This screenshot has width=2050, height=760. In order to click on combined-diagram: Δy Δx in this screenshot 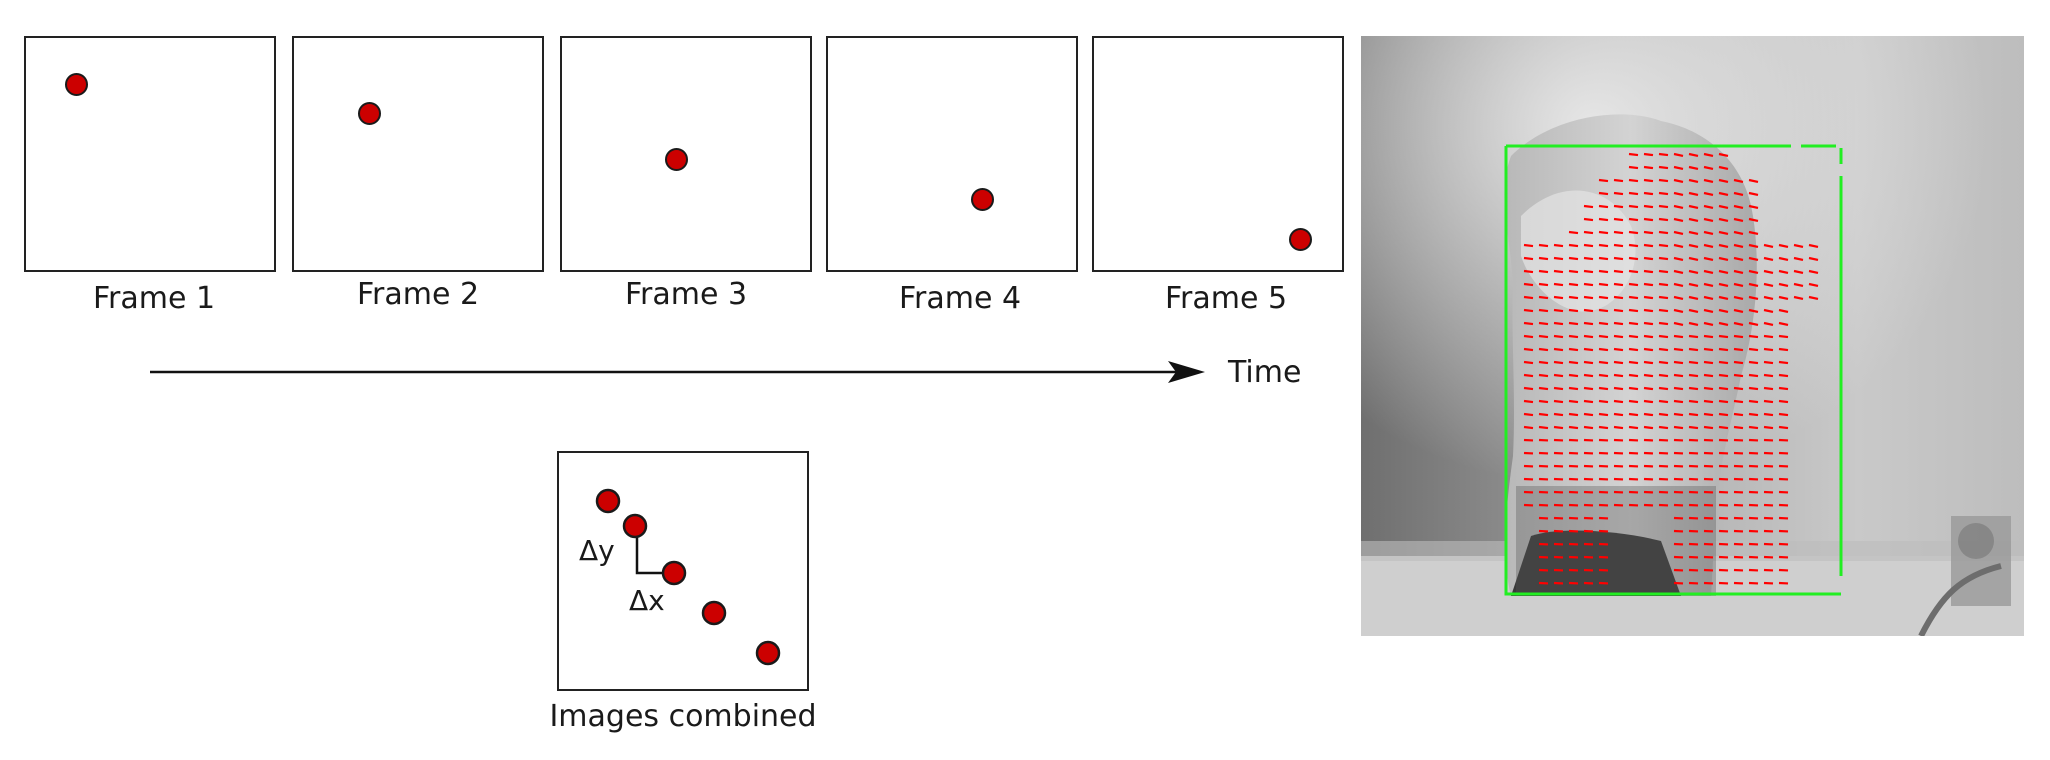, I will do `click(680, 577)`.